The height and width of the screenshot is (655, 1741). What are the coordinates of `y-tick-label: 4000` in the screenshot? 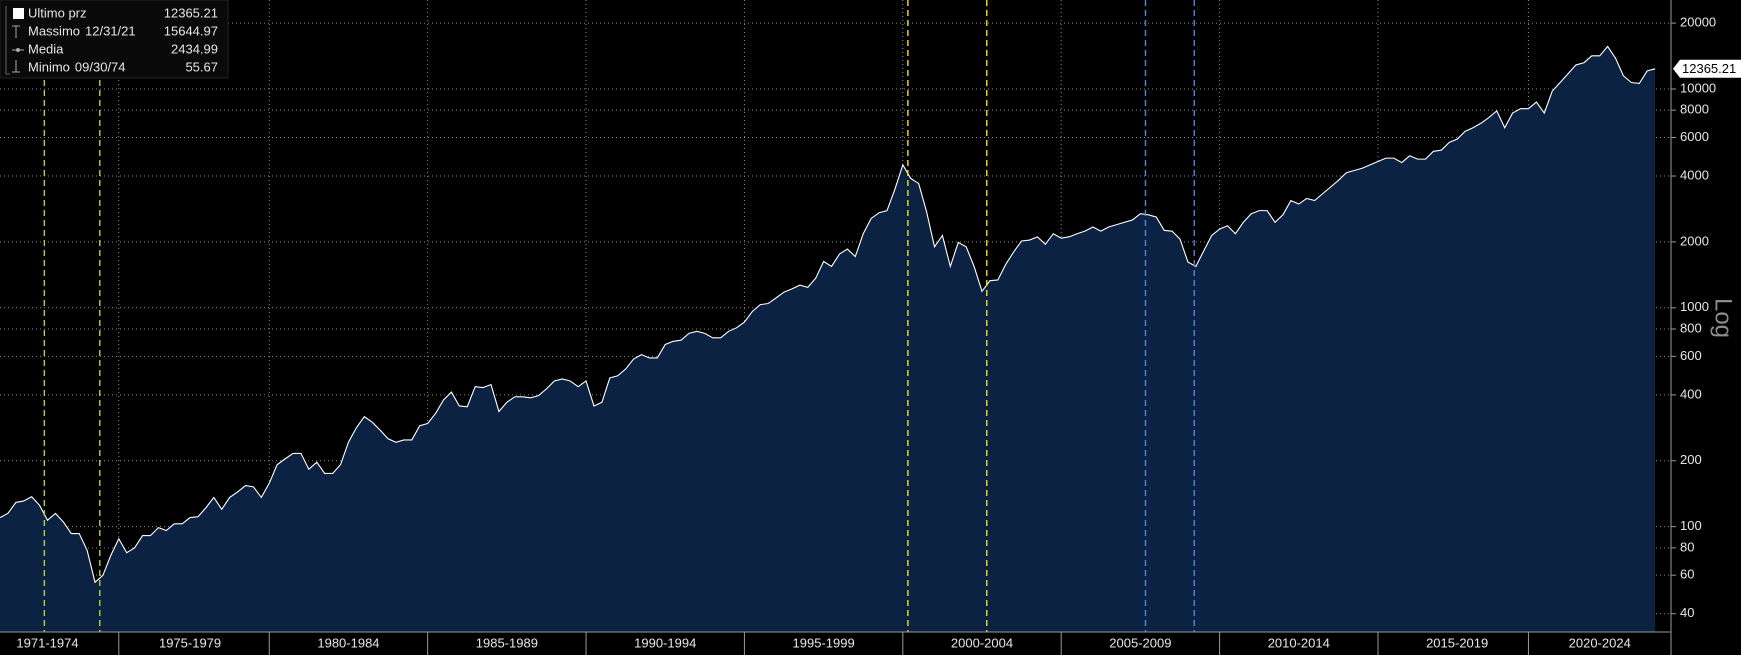 It's located at (1694, 174).